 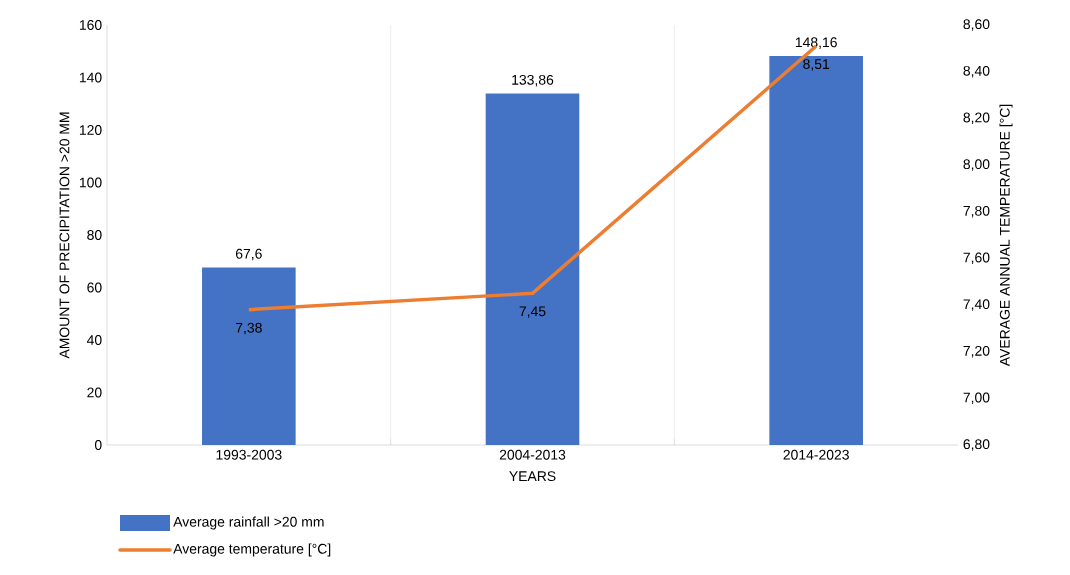 What do you see at coordinates (976, 118) in the screenshot?
I see `y2-tick-label: 8,20` at bounding box center [976, 118].